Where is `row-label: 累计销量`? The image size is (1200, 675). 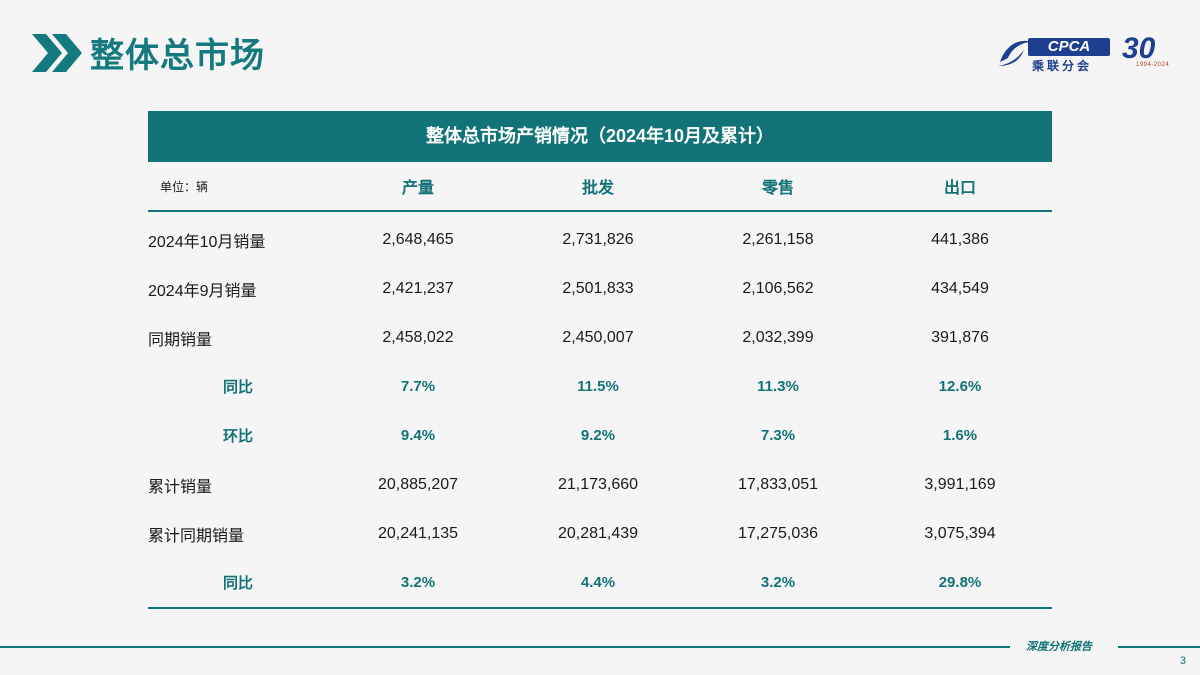 row-label: 累计销量 is located at coordinates (180, 487).